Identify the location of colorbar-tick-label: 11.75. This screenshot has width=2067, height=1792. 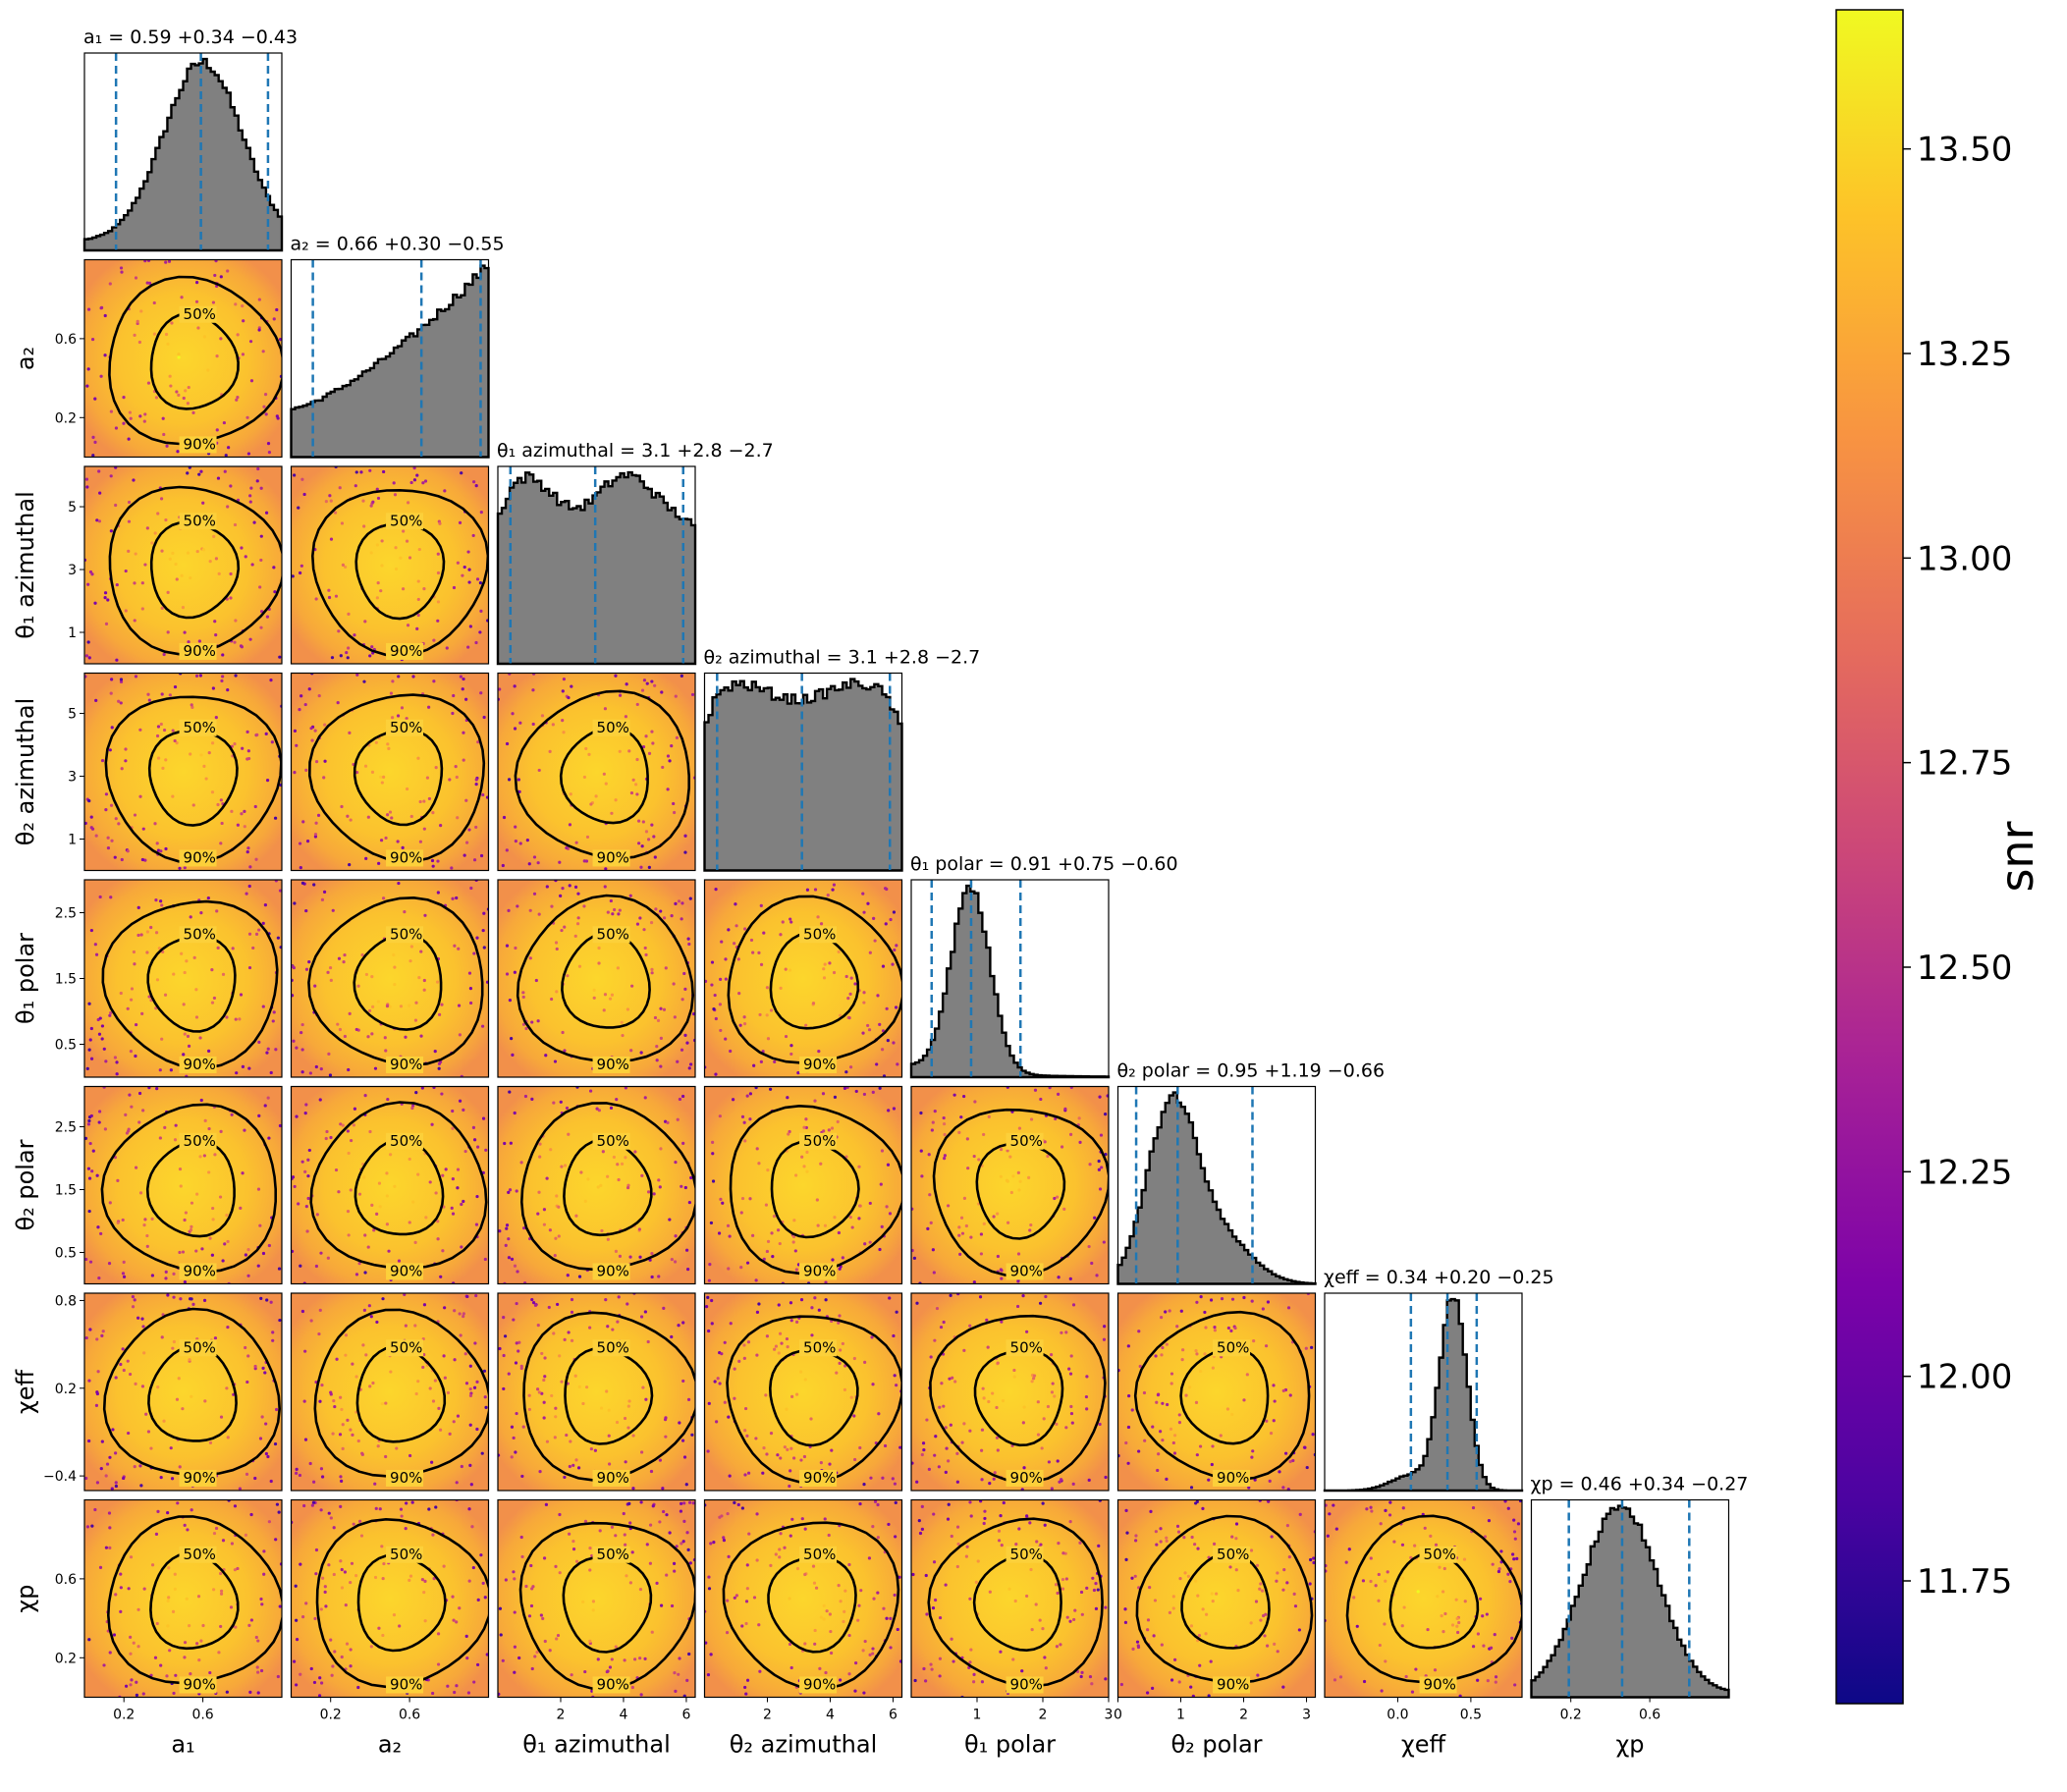
(1965, 1582).